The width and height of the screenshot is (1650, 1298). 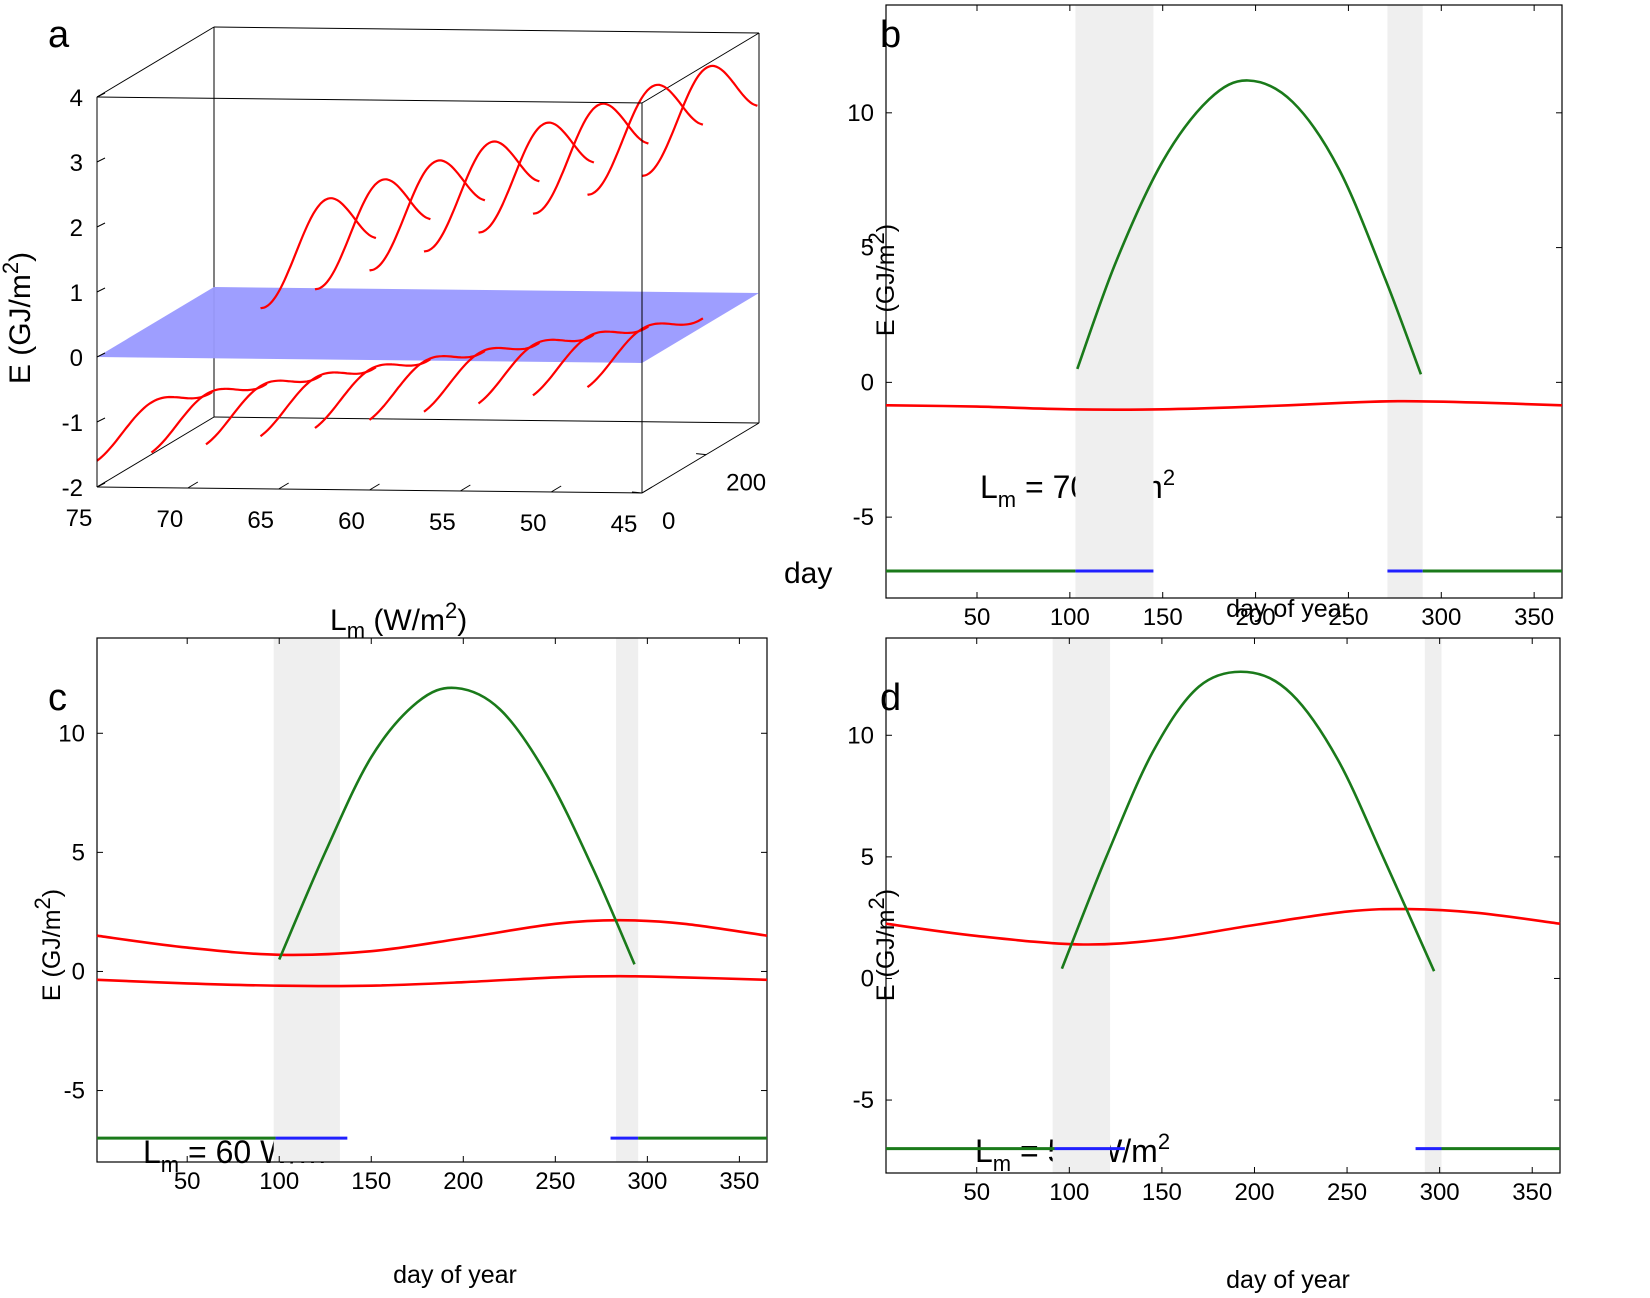 I want to click on panel-c-ytick--5: -5, so click(x=74, y=1091).